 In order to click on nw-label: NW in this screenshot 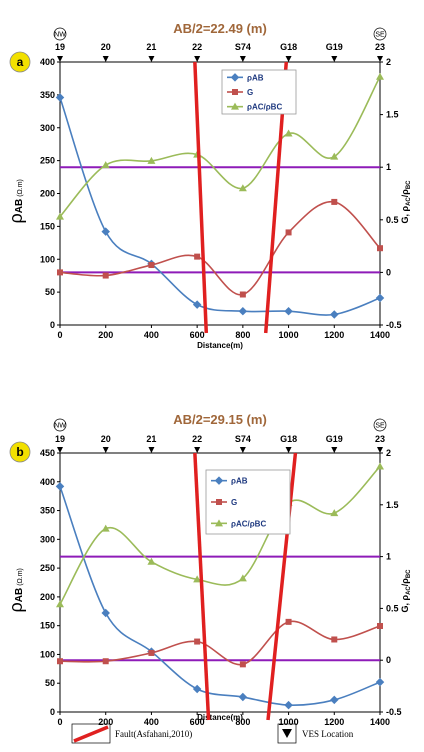, I will do `click(60, 426)`.